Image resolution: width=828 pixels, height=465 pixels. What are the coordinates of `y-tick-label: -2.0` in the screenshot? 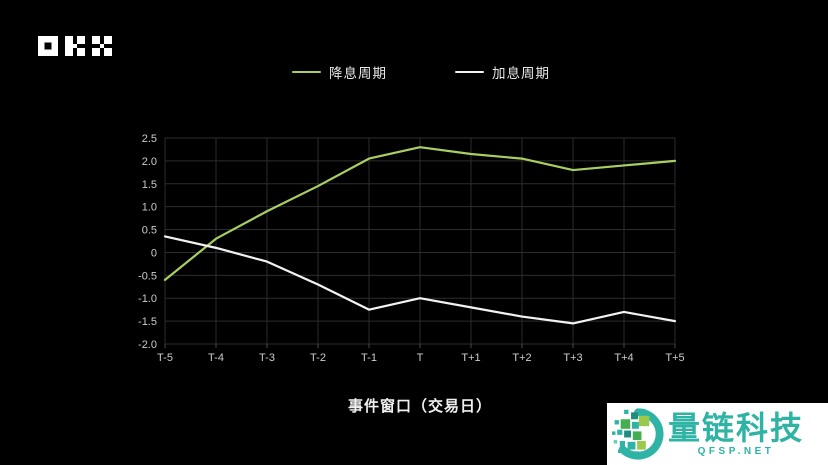 It's located at (147, 345).